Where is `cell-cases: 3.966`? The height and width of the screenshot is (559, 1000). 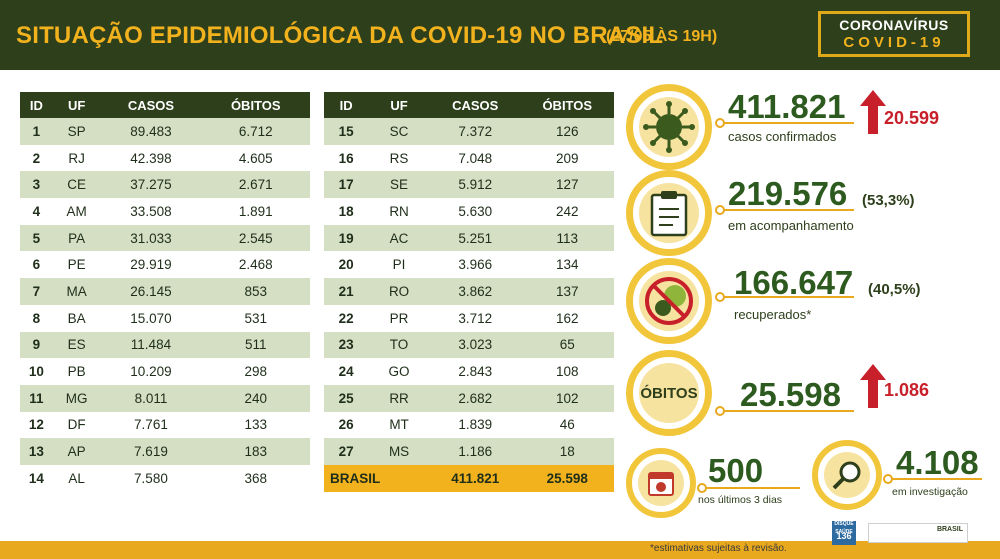
cell-cases: 3.966 is located at coordinates (475, 265).